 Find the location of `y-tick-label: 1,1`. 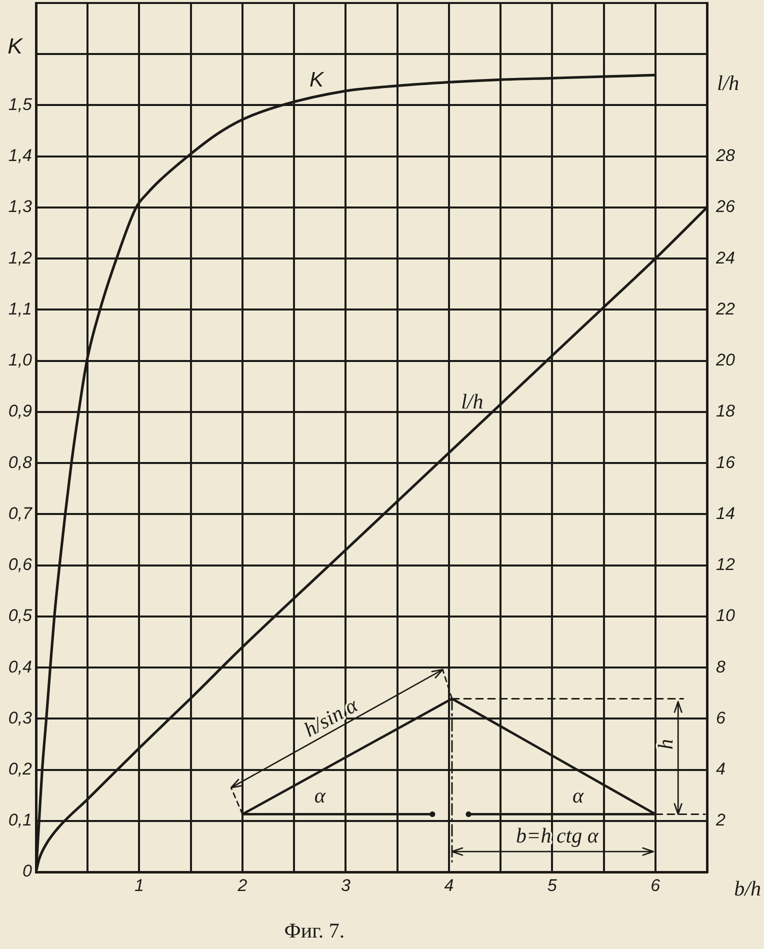

y-tick-label: 1,1 is located at coordinates (20, 308).